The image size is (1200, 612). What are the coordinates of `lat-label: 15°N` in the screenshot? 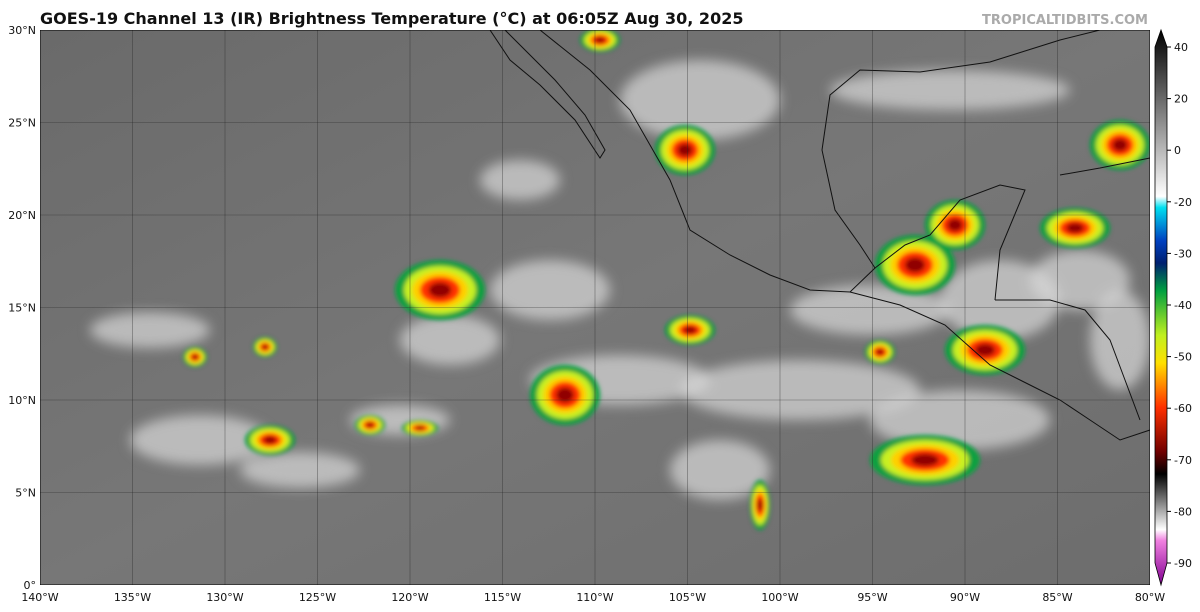 It's located at (22, 308).